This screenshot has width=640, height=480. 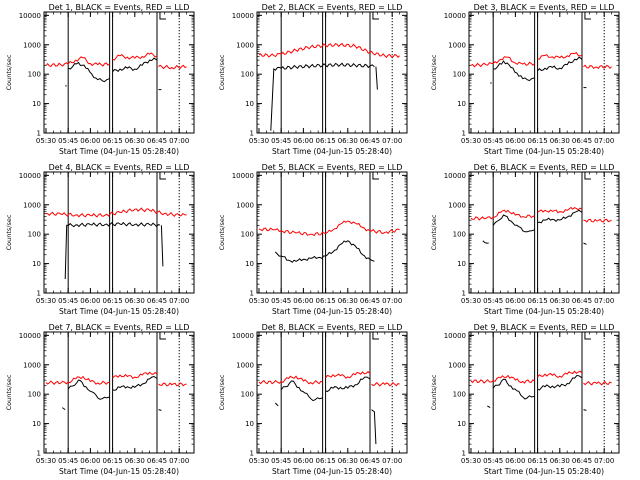 I want to click on chart-title: Det 8, BLACK = Events, RED = LLD, so click(x=332, y=327).